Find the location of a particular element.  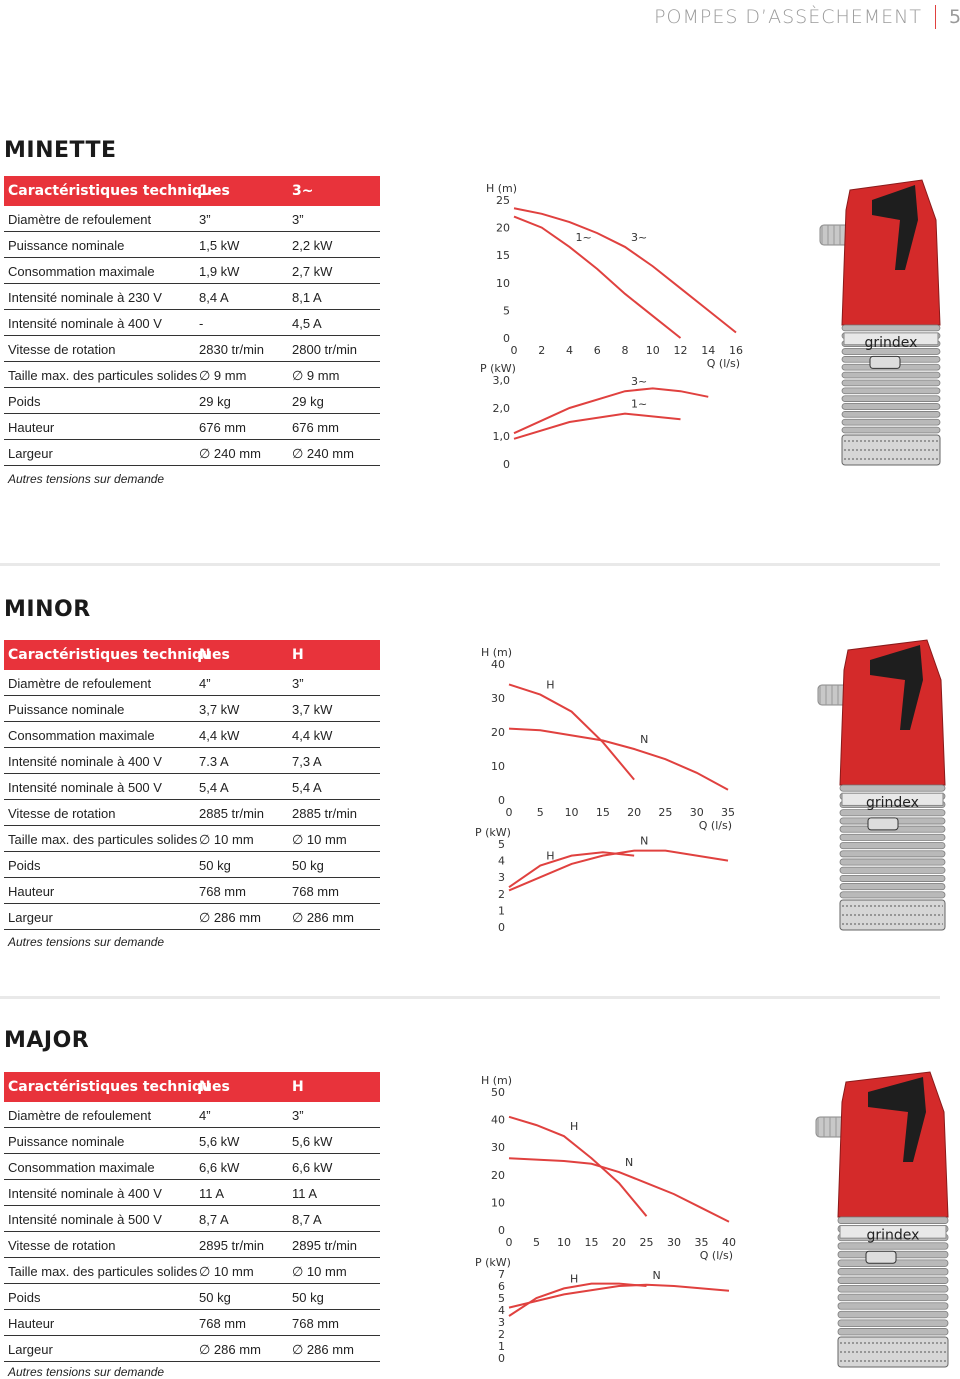

spec-row: Consommation maximale 1,9 kW 2,7 kW is located at coordinates (192, 271).